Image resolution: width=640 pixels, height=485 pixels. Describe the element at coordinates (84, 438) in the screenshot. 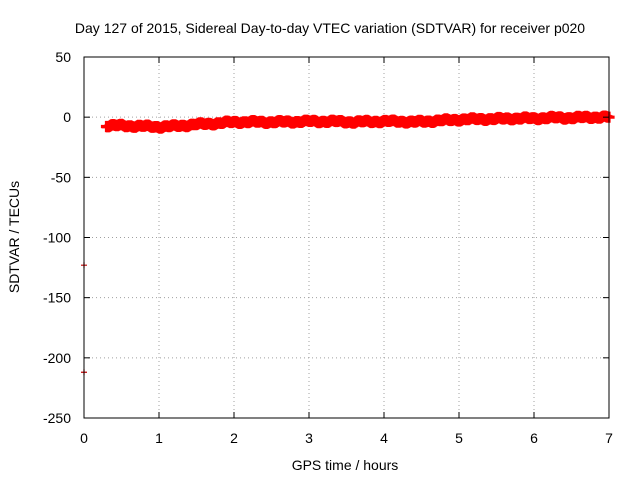

I see `x-tick-label: 0` at that location.